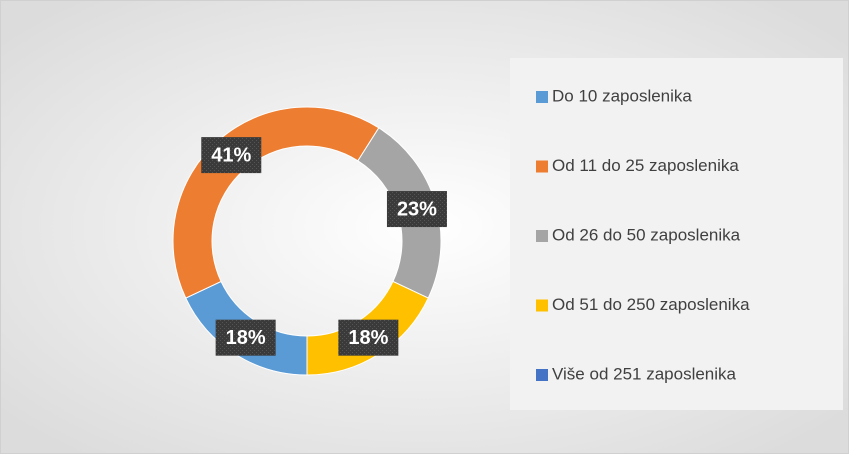  What do you see at coordinates (646, 234) in the screenshot?
I see `legend-label: Od 26 do 50 zaposlenika` at bounding box center [646, 234].